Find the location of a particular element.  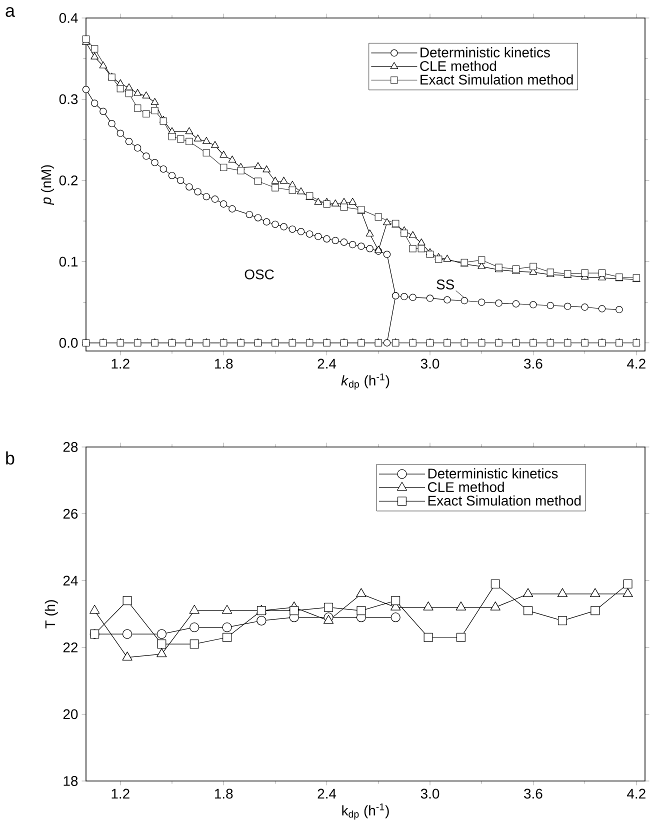

y-tick-label: 22 is located at coordinates (70, 647).